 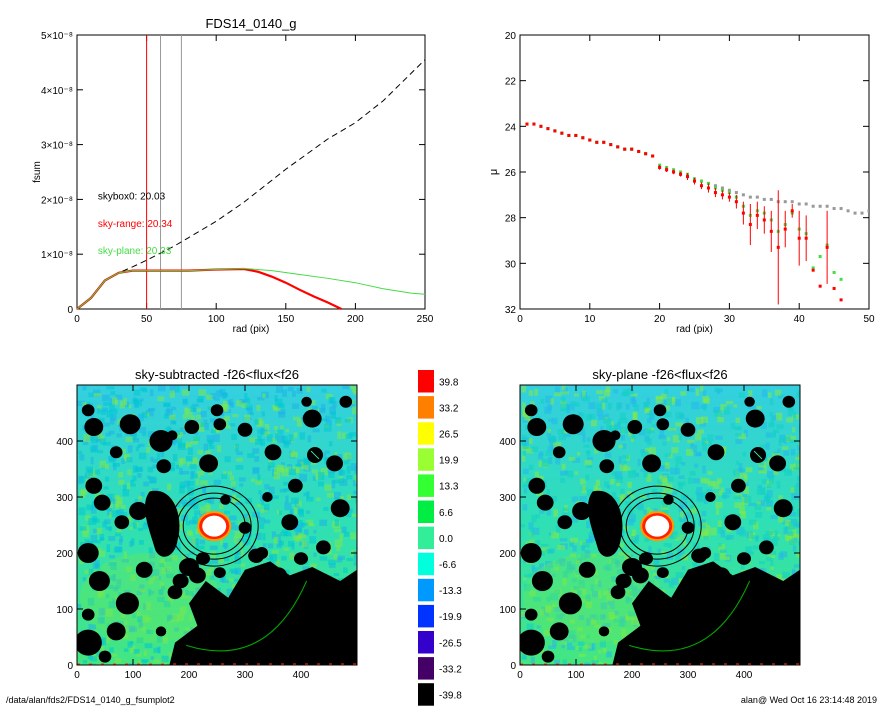 I want to click on y-tick-label: 400, so click(x=64, y=442).